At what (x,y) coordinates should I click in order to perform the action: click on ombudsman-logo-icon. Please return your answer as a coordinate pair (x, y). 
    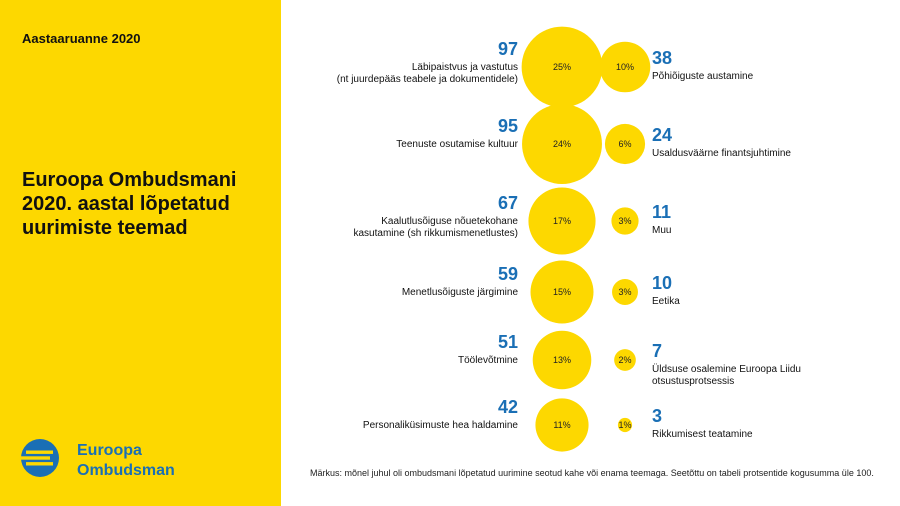
    Looking at the image, I should click on (39, 458).